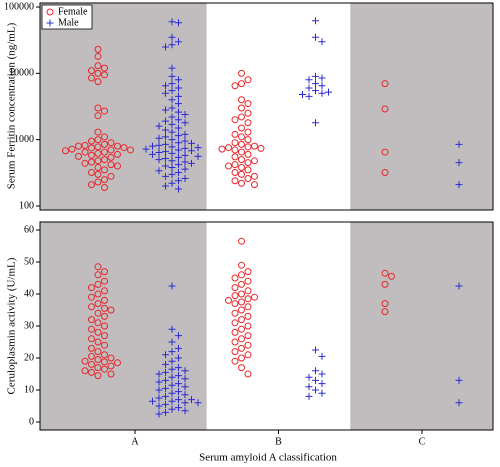 This screenshot has width=500, height=467. Describe the element at coordinates (29, 261) in the screenshot. I see `y-tick-label: 50` at that location.